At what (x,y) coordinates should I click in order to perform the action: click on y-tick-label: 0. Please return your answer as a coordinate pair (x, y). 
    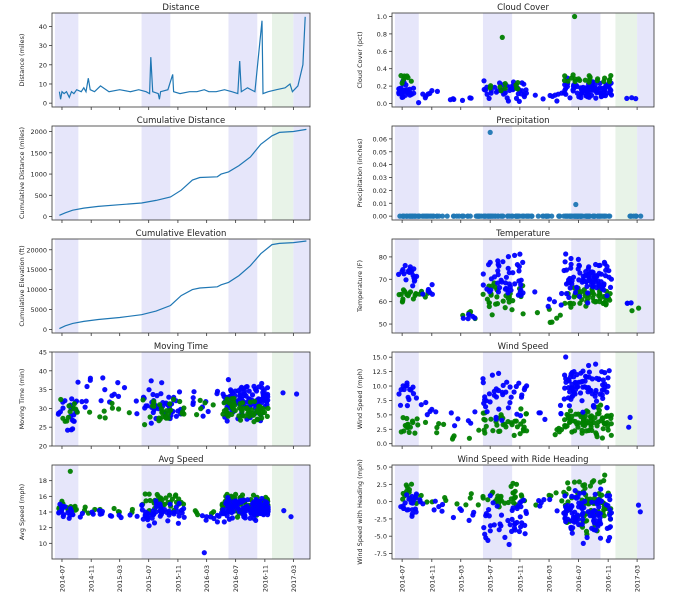
    Looking at the image, I should click on (45, 217).